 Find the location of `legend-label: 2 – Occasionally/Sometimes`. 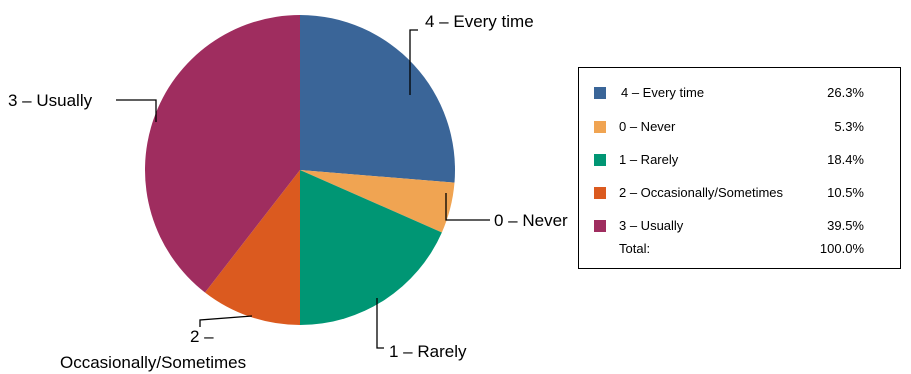

legend-label: 2 – Occasionally/Sometimes is located at coordinates (701, 192).